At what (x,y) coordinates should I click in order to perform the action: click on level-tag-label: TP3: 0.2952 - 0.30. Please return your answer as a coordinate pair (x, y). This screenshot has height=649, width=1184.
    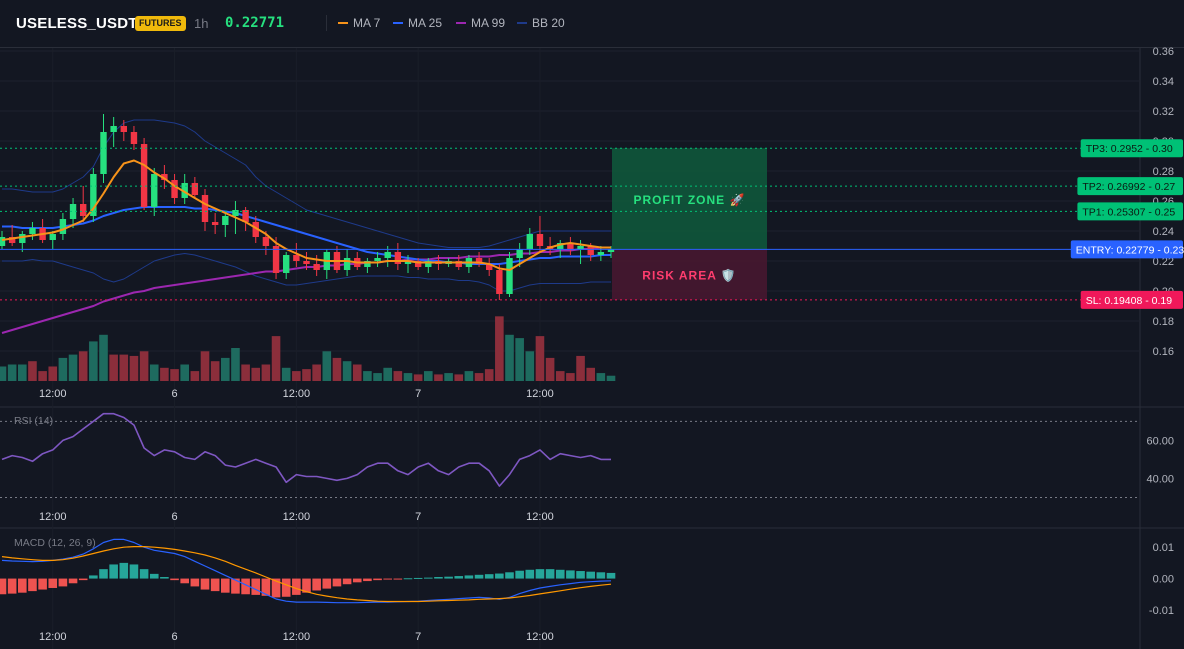
    Looking at the image, I should click on (1129, 149).